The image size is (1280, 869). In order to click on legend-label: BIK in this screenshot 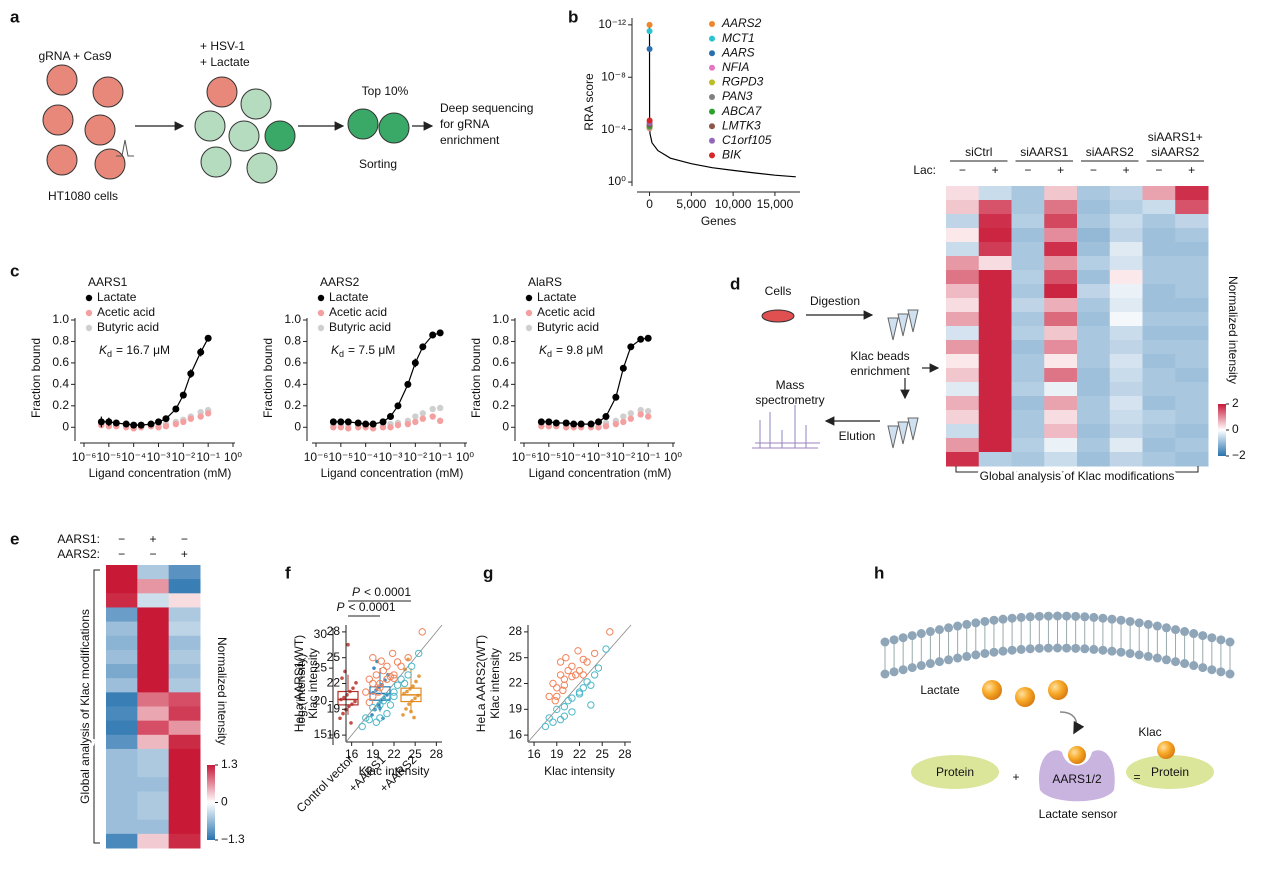, I will do `click(732, 155)`.